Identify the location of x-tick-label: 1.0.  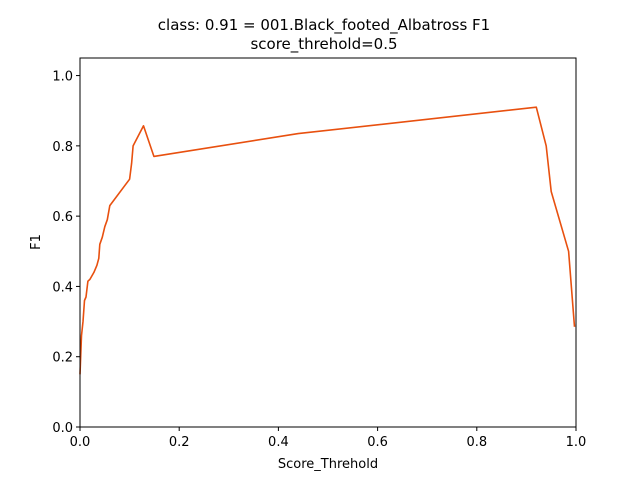
(576, 442).